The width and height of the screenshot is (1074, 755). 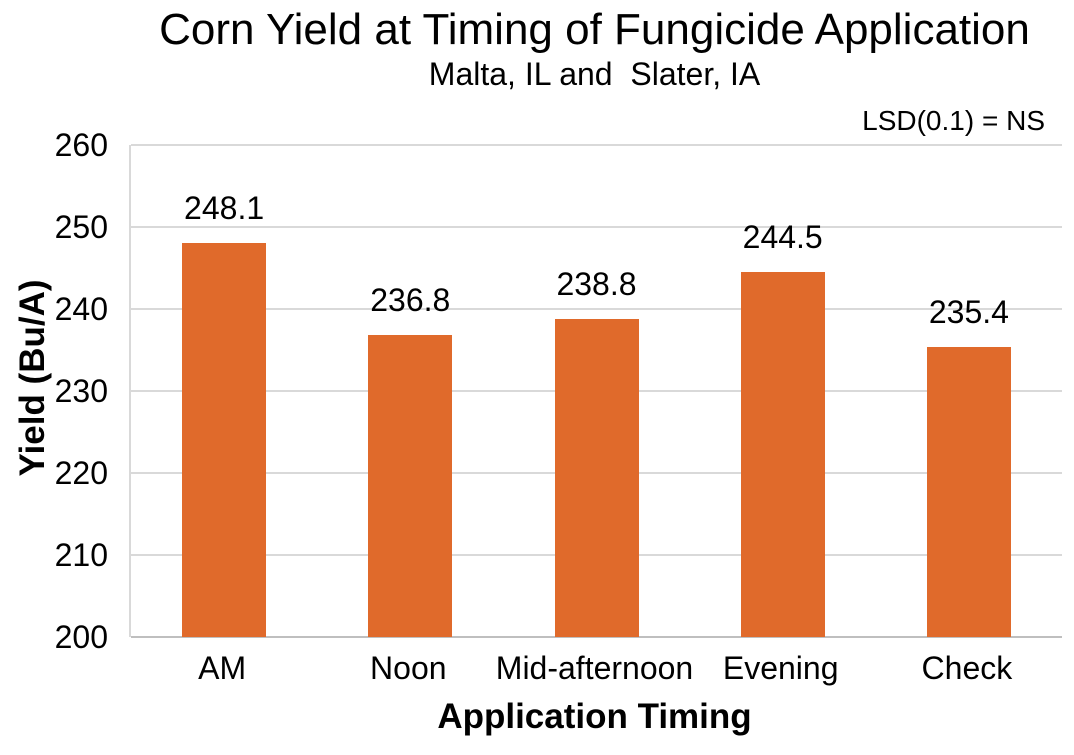 What do you see at coordinates (81, 391) in the screenshot?
I see `y-tick-label: 230` at bounding box center [81, 391].